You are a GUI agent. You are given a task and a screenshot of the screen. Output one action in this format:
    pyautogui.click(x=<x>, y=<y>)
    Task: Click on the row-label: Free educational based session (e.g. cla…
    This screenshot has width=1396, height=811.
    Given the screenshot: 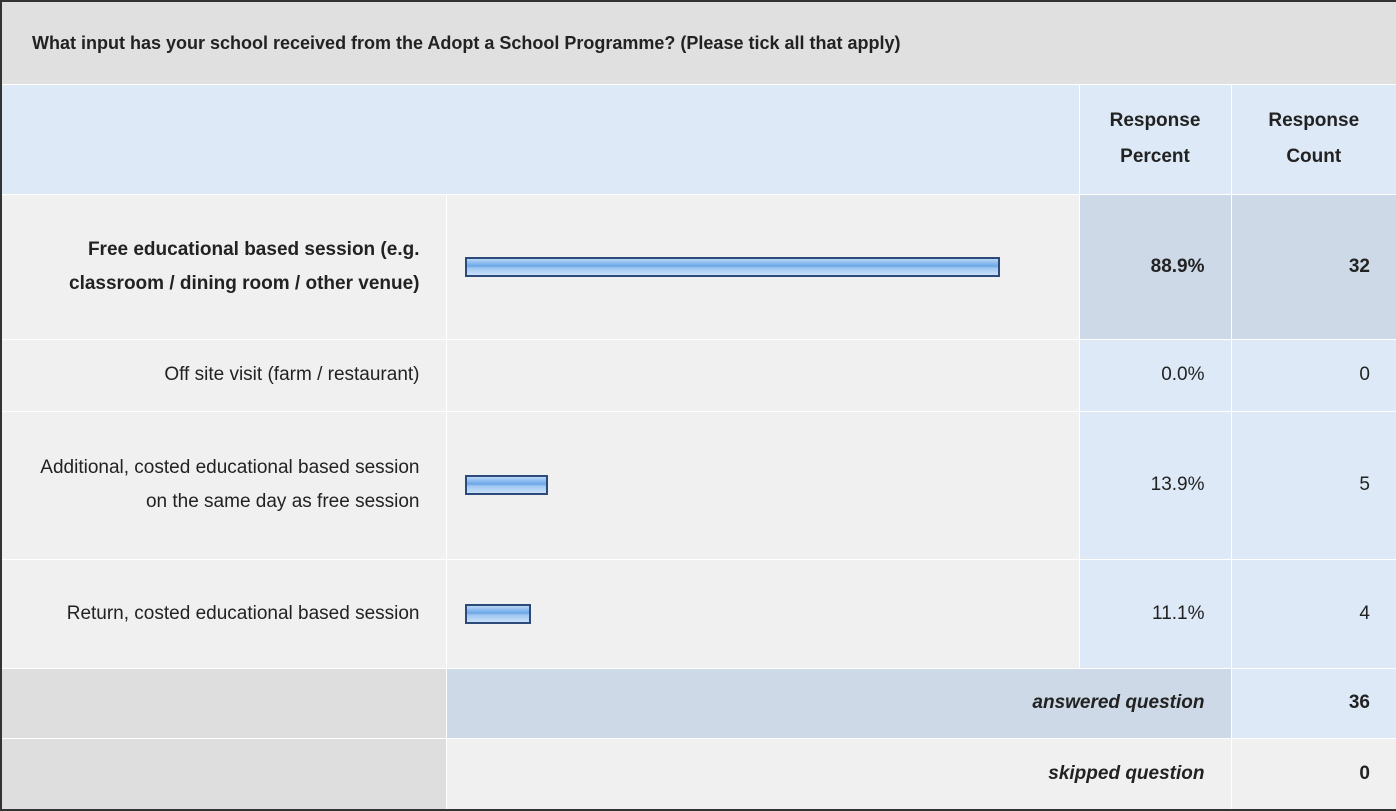 What is the action you would take?
    pyautogui.click(x=223, y=266)
    